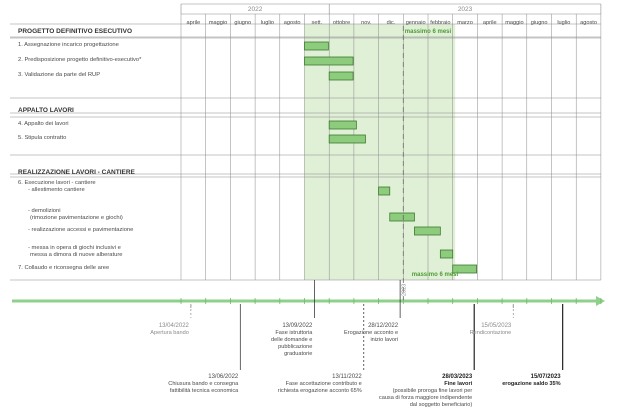 This screenshot has height=413, width=640. Describe the element at coordinates (223, 377) in the screenshot. I see `milestone-date: 13/06/2022` at that location.